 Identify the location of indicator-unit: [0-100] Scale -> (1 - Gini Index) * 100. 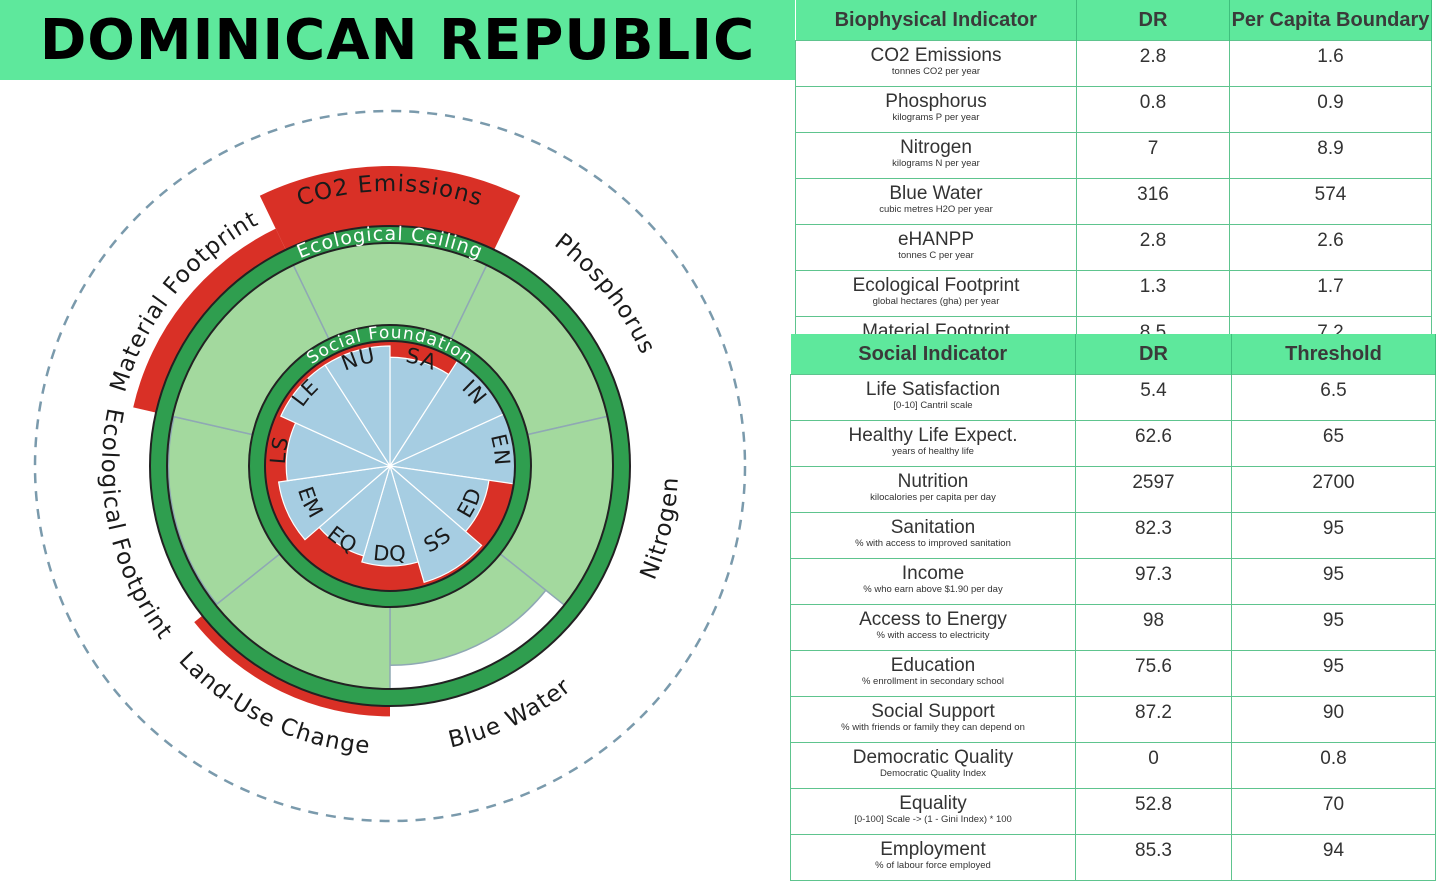
(933, 819).